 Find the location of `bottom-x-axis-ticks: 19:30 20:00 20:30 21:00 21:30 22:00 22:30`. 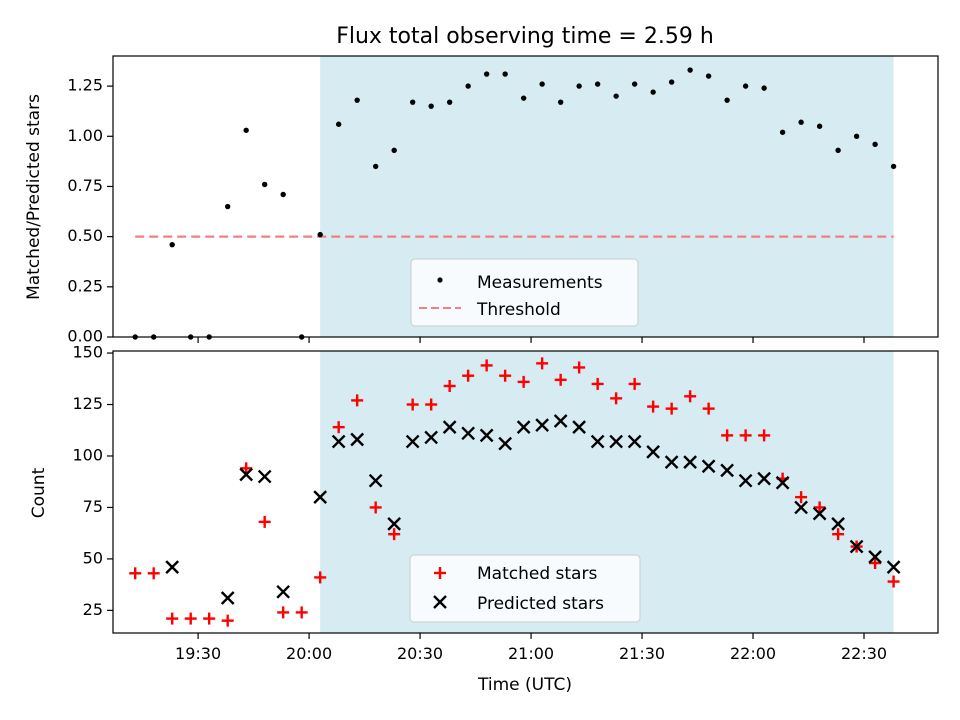

bottom-x-axis-ticks: 19:30 20:00 20:30 21:00 21:30 22:00 22:30 is located at coordinates (531, 648).